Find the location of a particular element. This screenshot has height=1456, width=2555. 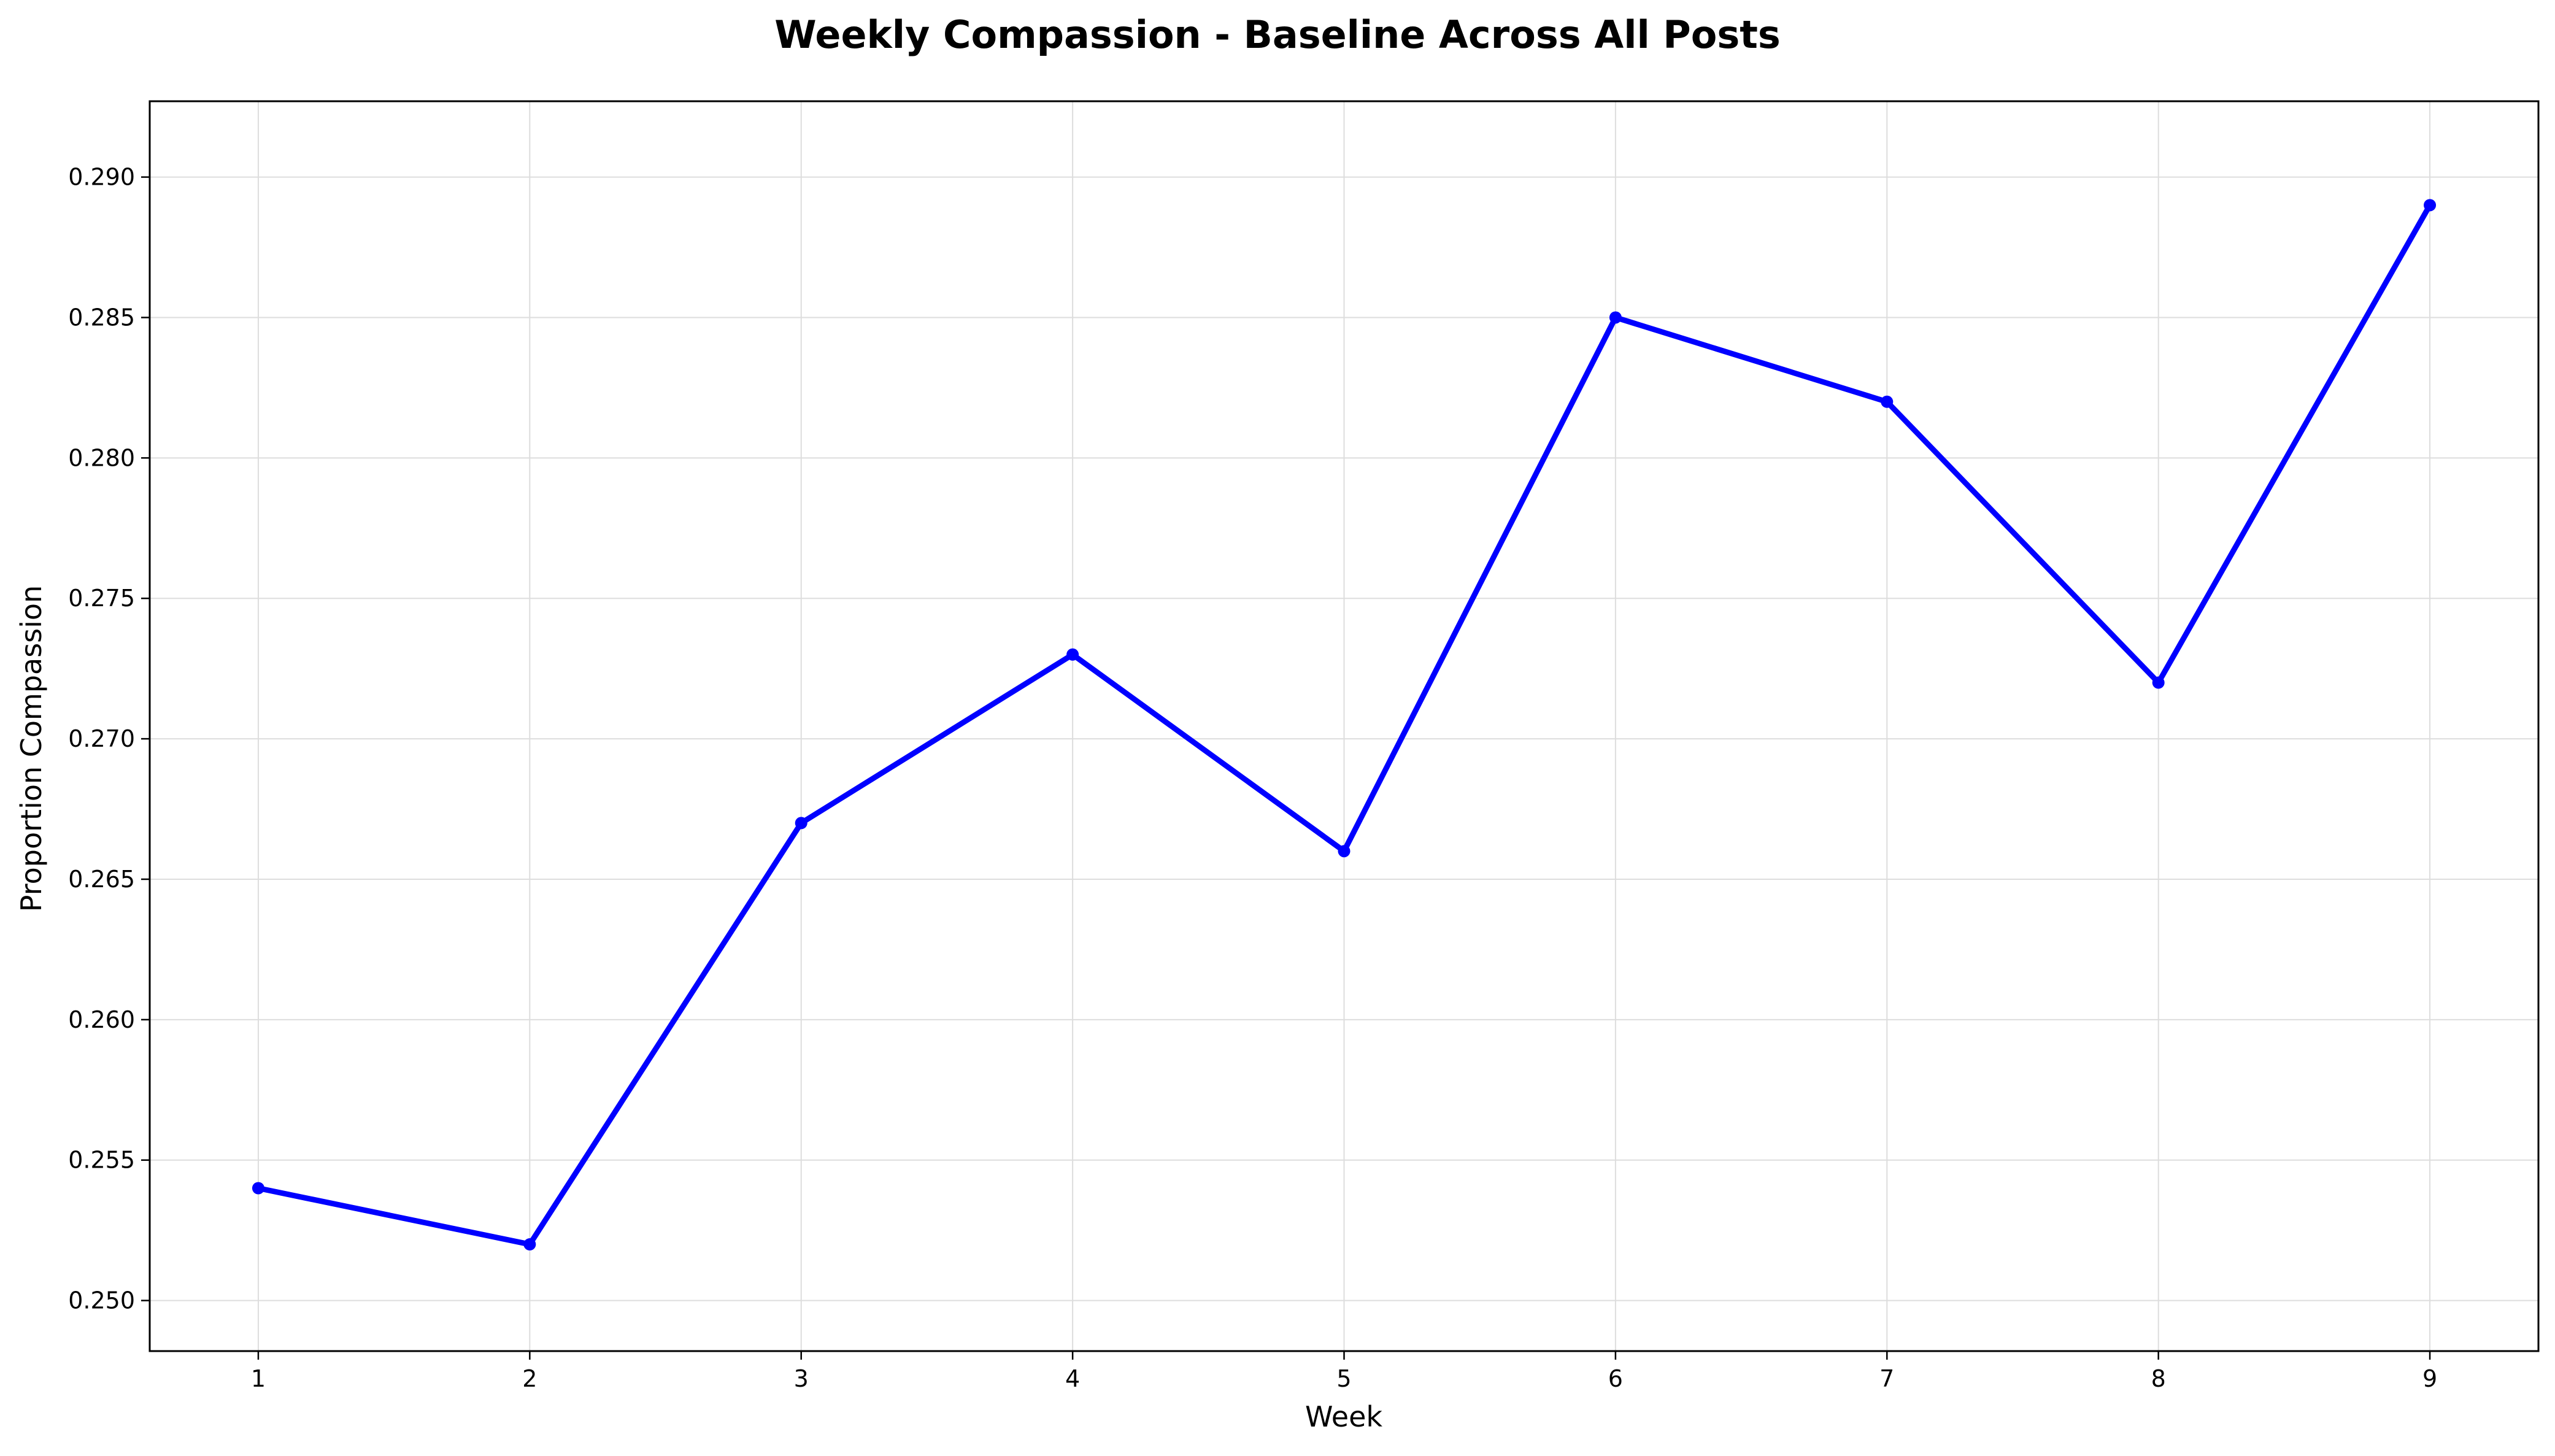

y-tick-label: 0.270 is located at coordinates (102, 738).